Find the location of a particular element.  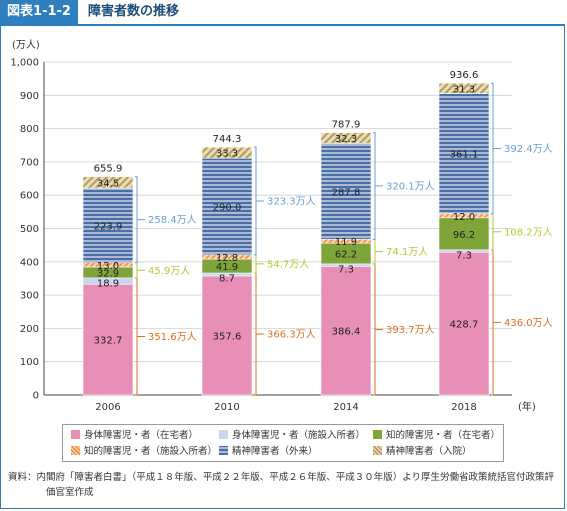

bracket-intellectual-label: 74.1万人 is located at coordinates (407, 252).